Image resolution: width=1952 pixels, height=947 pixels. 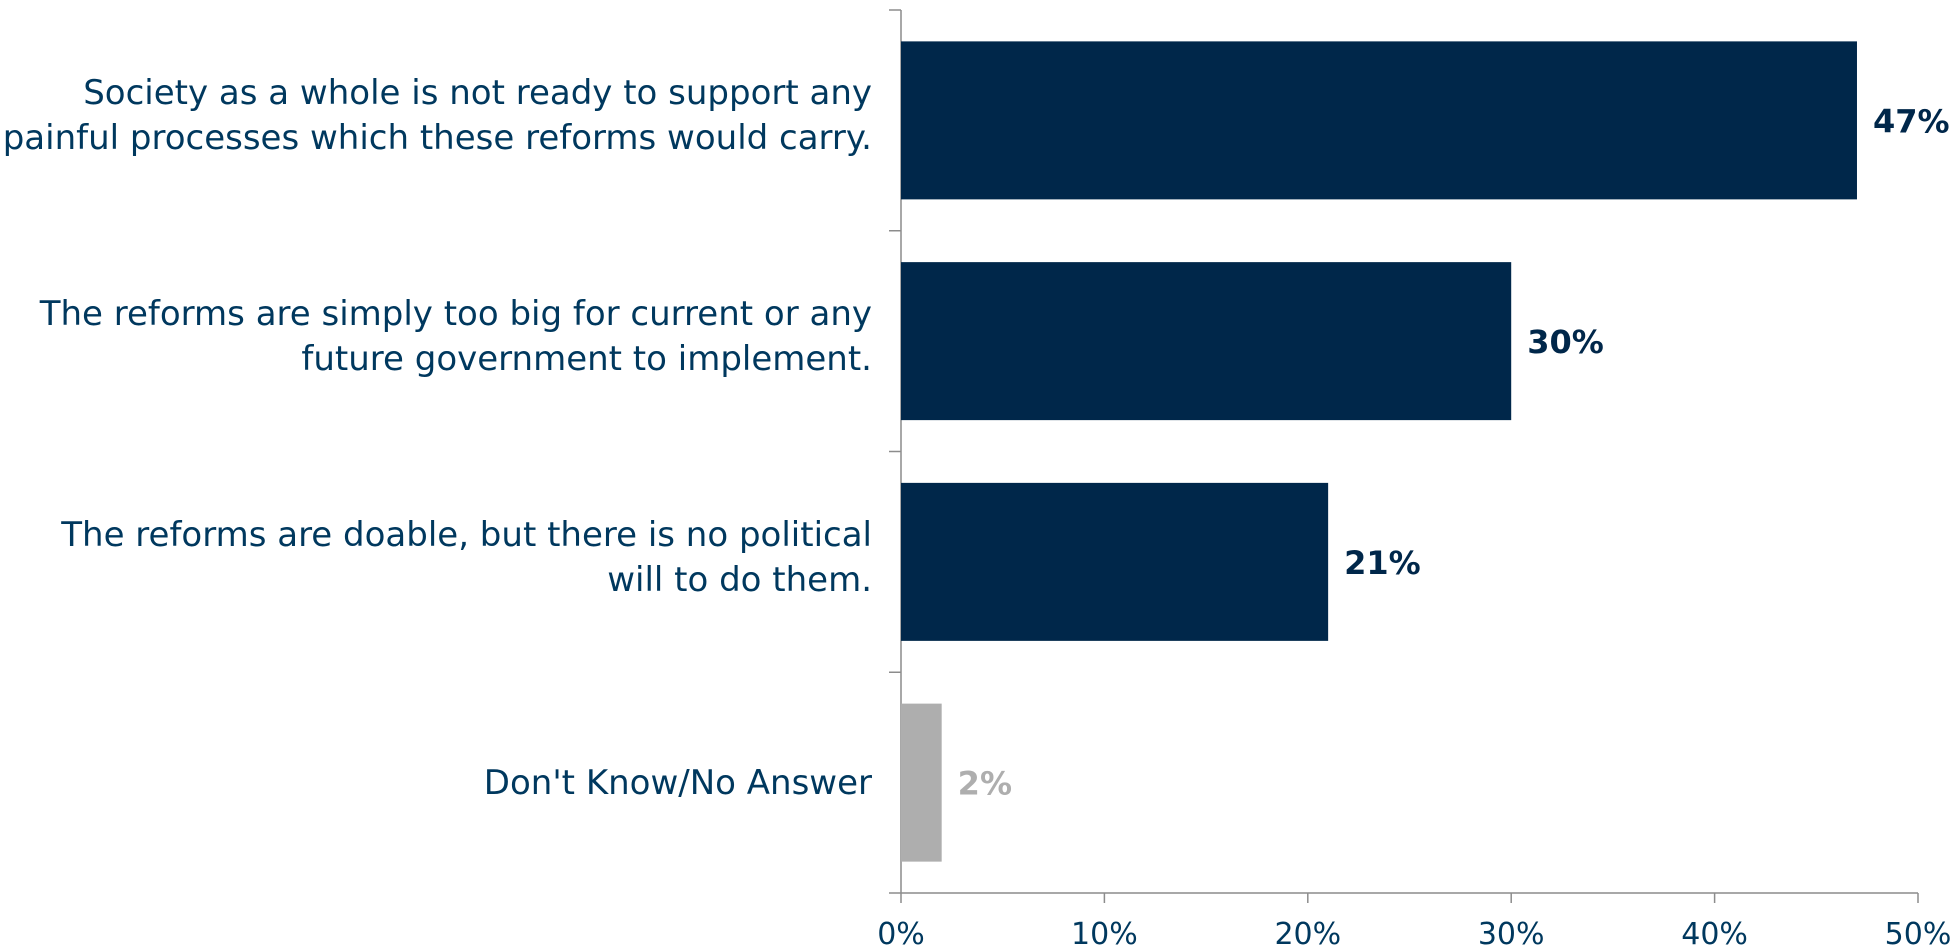 What do you see at coordinates (901, 932) in the screenshot?
I see `x-tick-label: 0%` at bounding box center [901, 932].